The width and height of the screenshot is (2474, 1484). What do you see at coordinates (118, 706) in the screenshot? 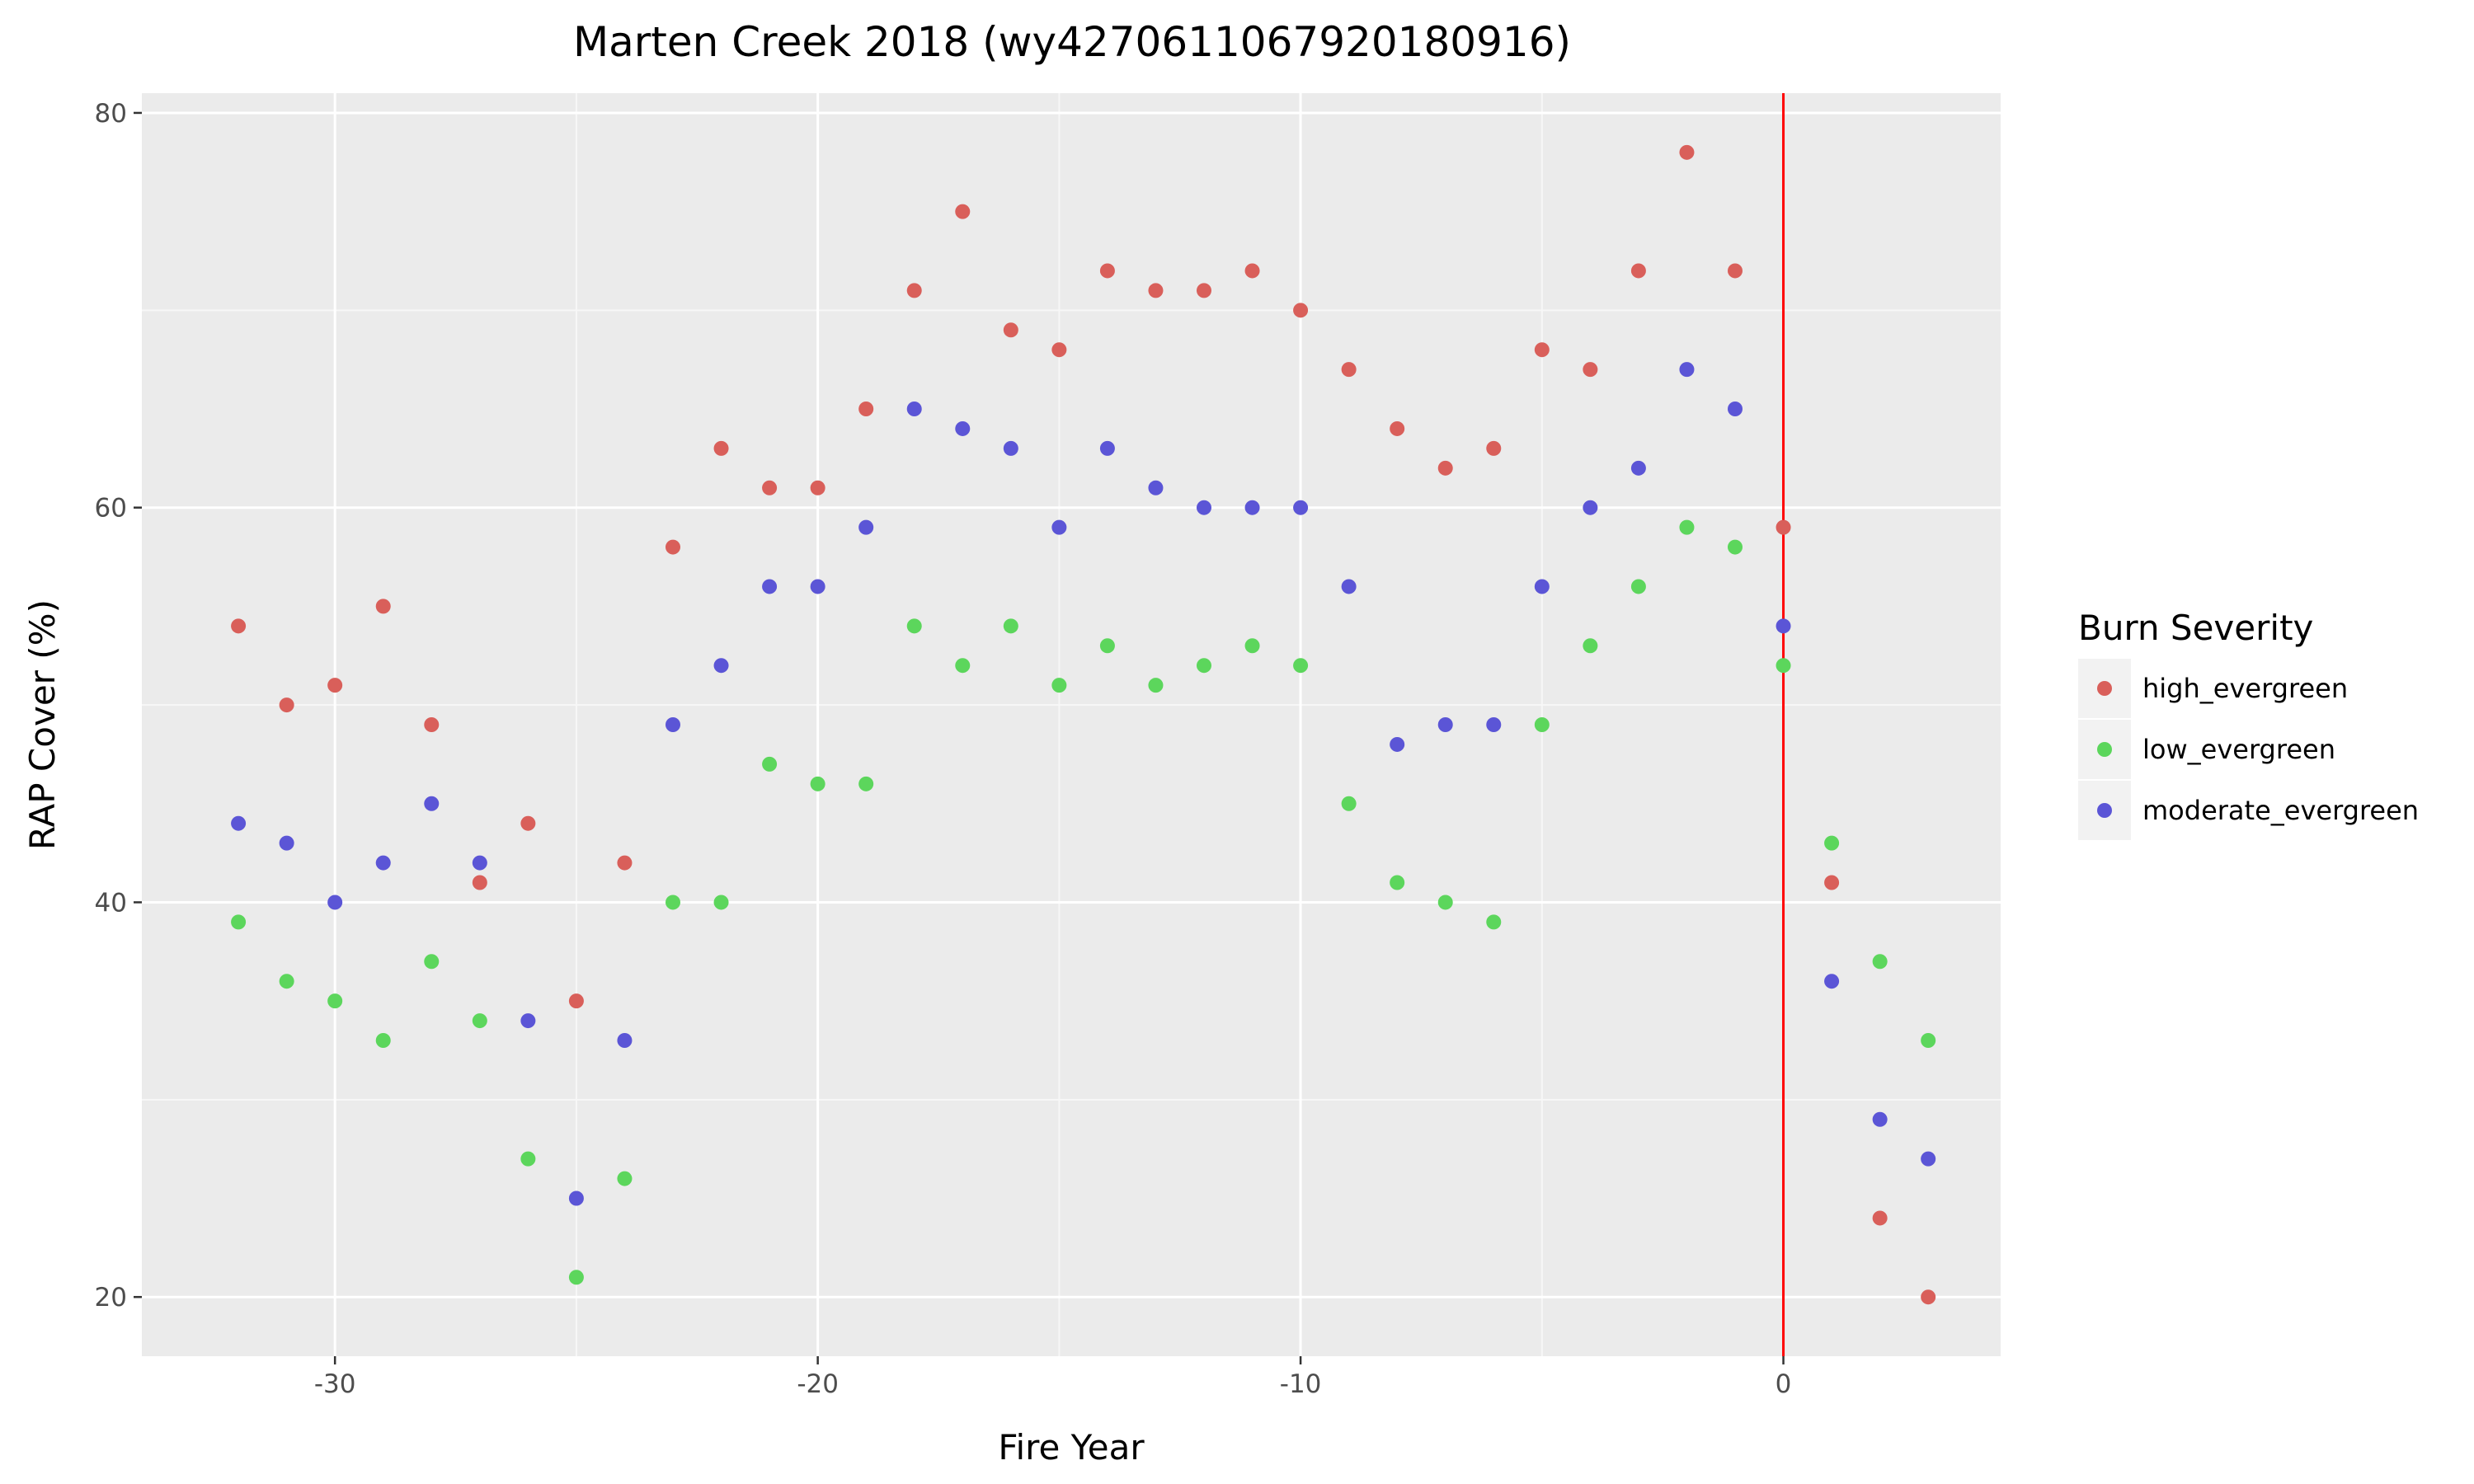
I see `y-axis-ticks: 20 40 60 80` at bounding box center [118, 706].